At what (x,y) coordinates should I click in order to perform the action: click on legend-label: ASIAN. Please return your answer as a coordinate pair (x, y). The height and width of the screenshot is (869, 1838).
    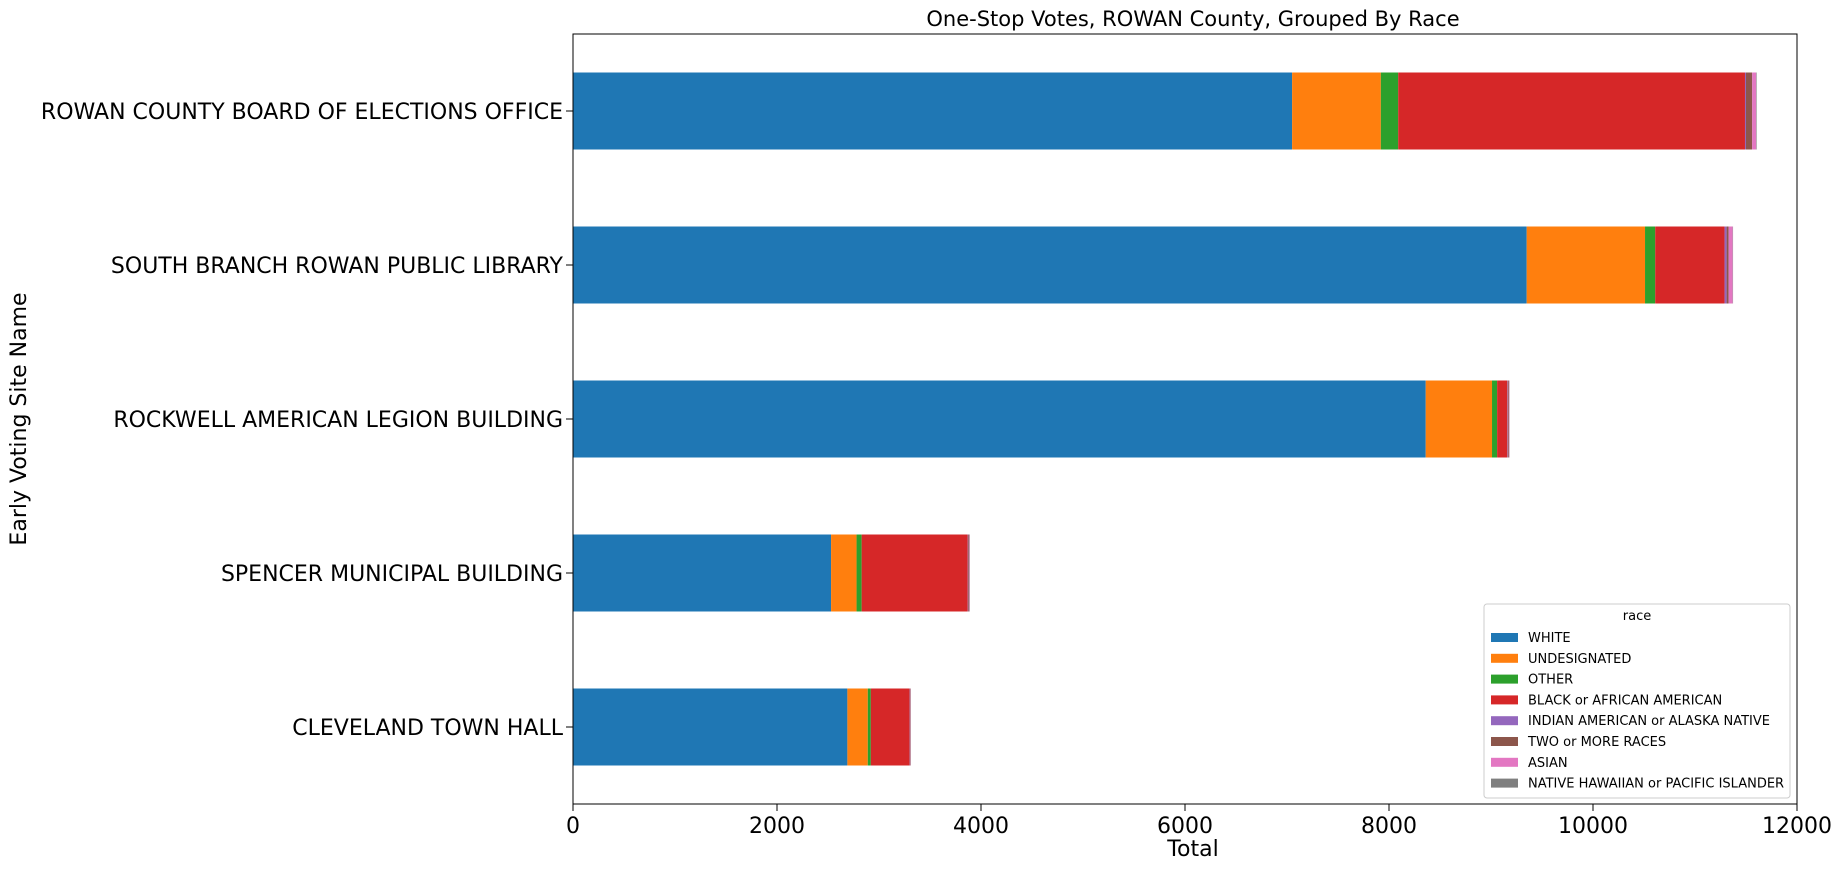
    Looking at the image, I should click on (1548, 763).